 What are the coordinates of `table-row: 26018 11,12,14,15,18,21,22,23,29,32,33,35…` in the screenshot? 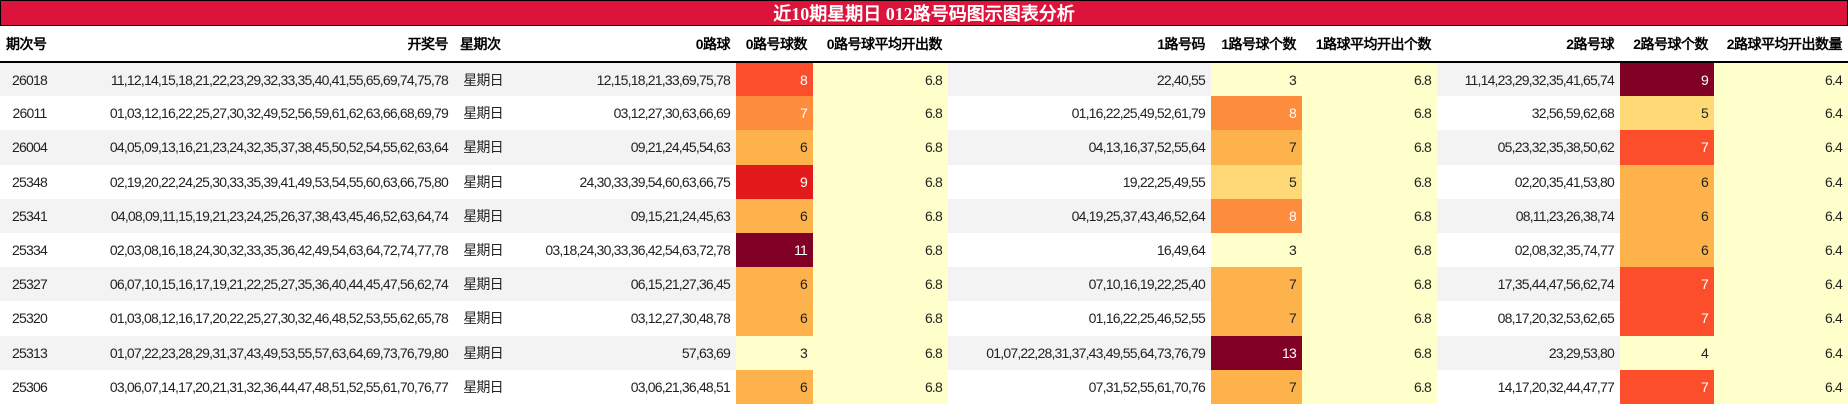 It's located at (924, 79).